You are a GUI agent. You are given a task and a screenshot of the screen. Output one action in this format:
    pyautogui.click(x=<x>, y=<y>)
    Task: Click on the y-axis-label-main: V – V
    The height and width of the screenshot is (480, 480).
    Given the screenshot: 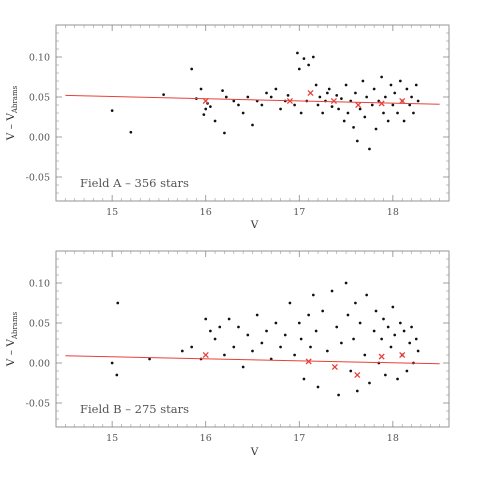 What is the action you would take?
    pyautogui.click(x=11, y=353)
    